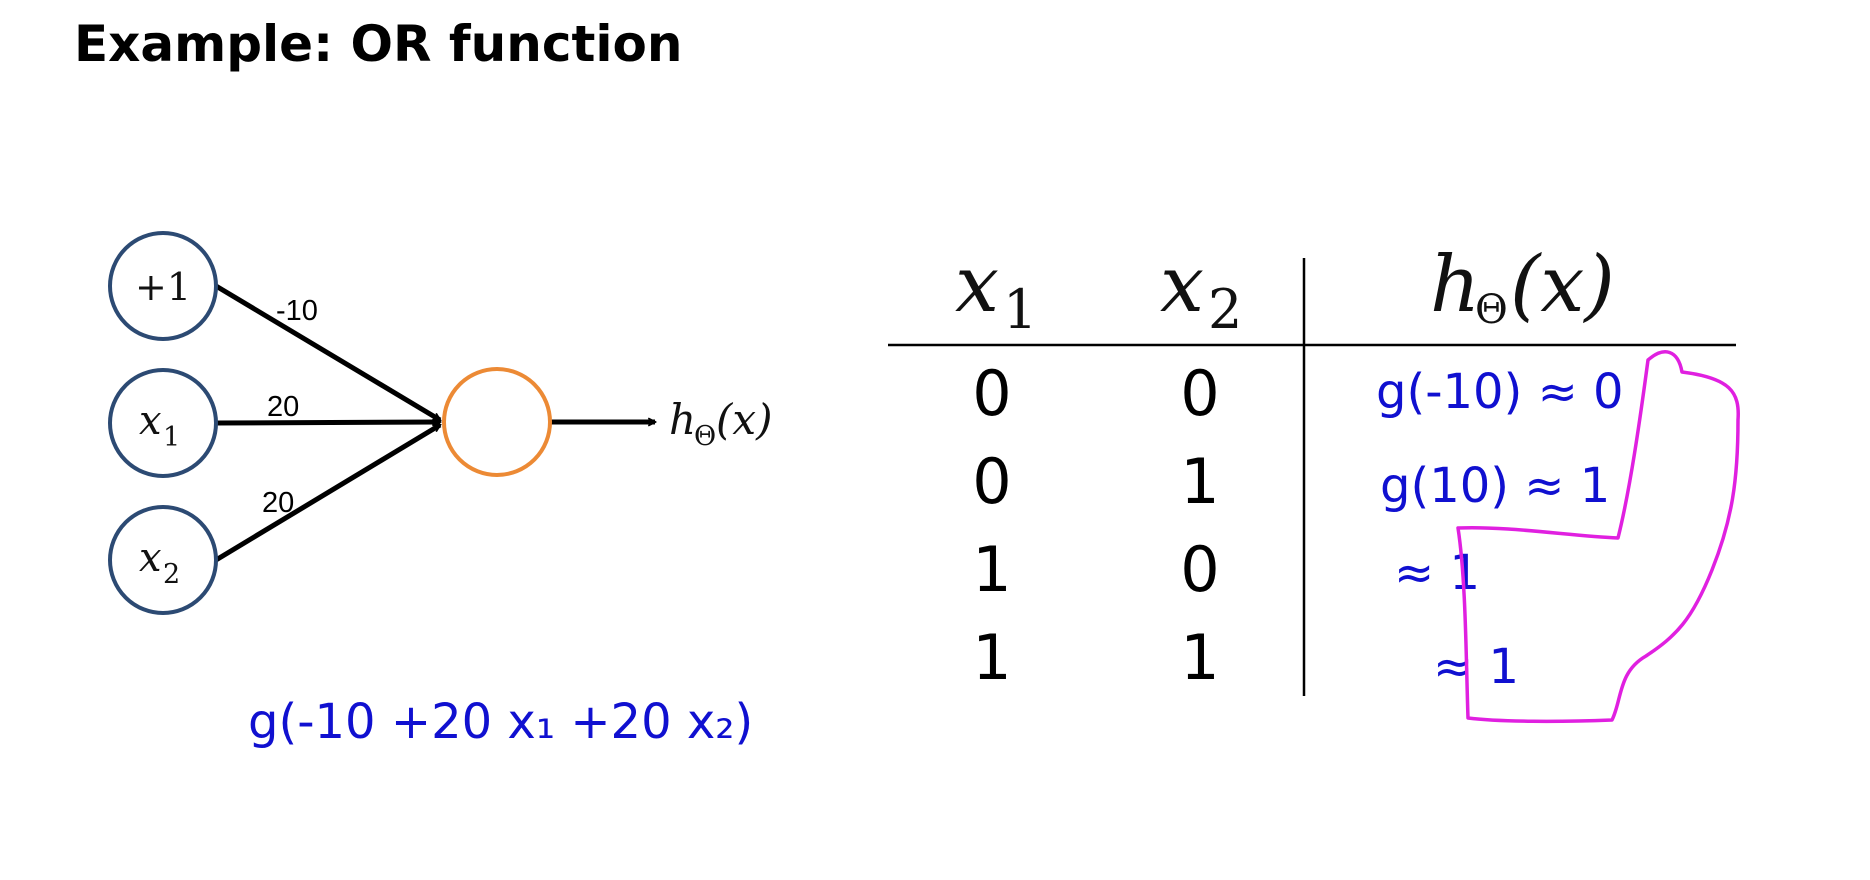 This screenshot has height=880, width=1870. I want to click on cell-row1-x1: 0, so click(991, 393).